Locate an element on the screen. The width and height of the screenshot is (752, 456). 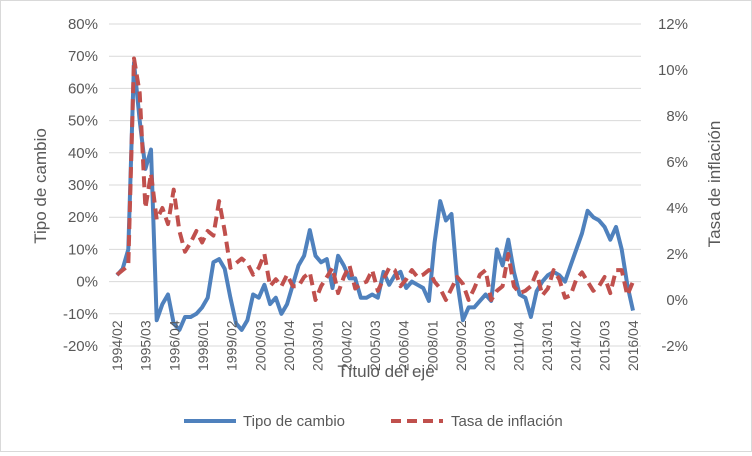
right-tick-label: 4% is located at coordinates (677, 208).